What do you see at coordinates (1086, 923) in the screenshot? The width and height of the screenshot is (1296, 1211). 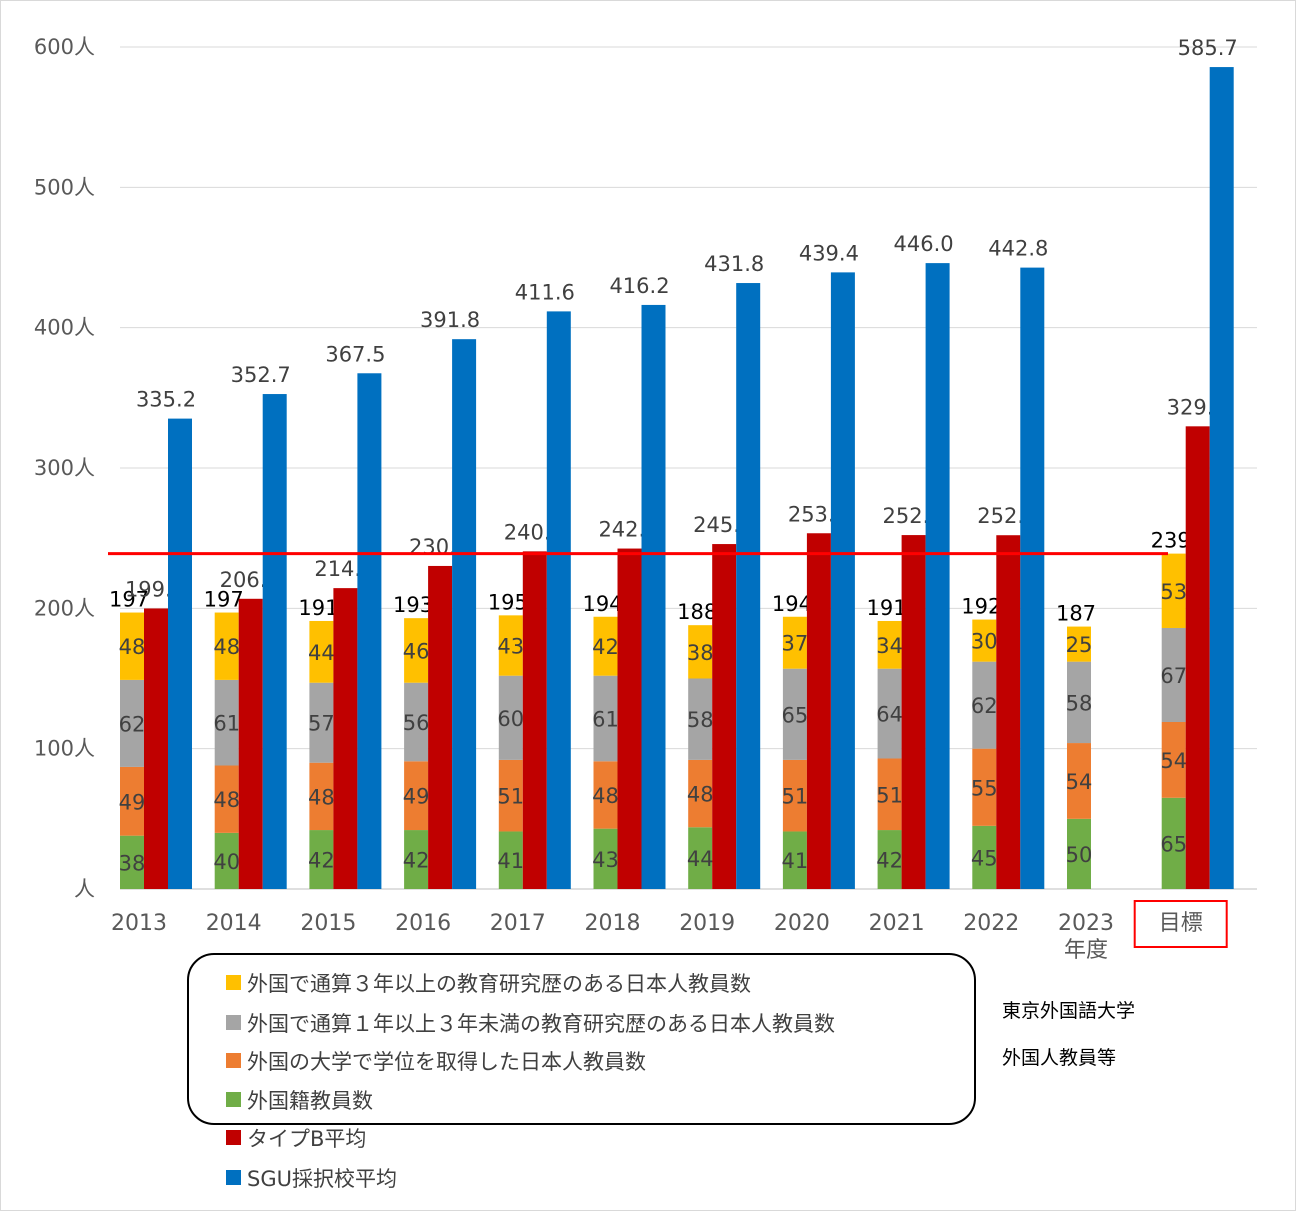 I see `x-tick-label: 2023` at bounding box center [1086, 923].